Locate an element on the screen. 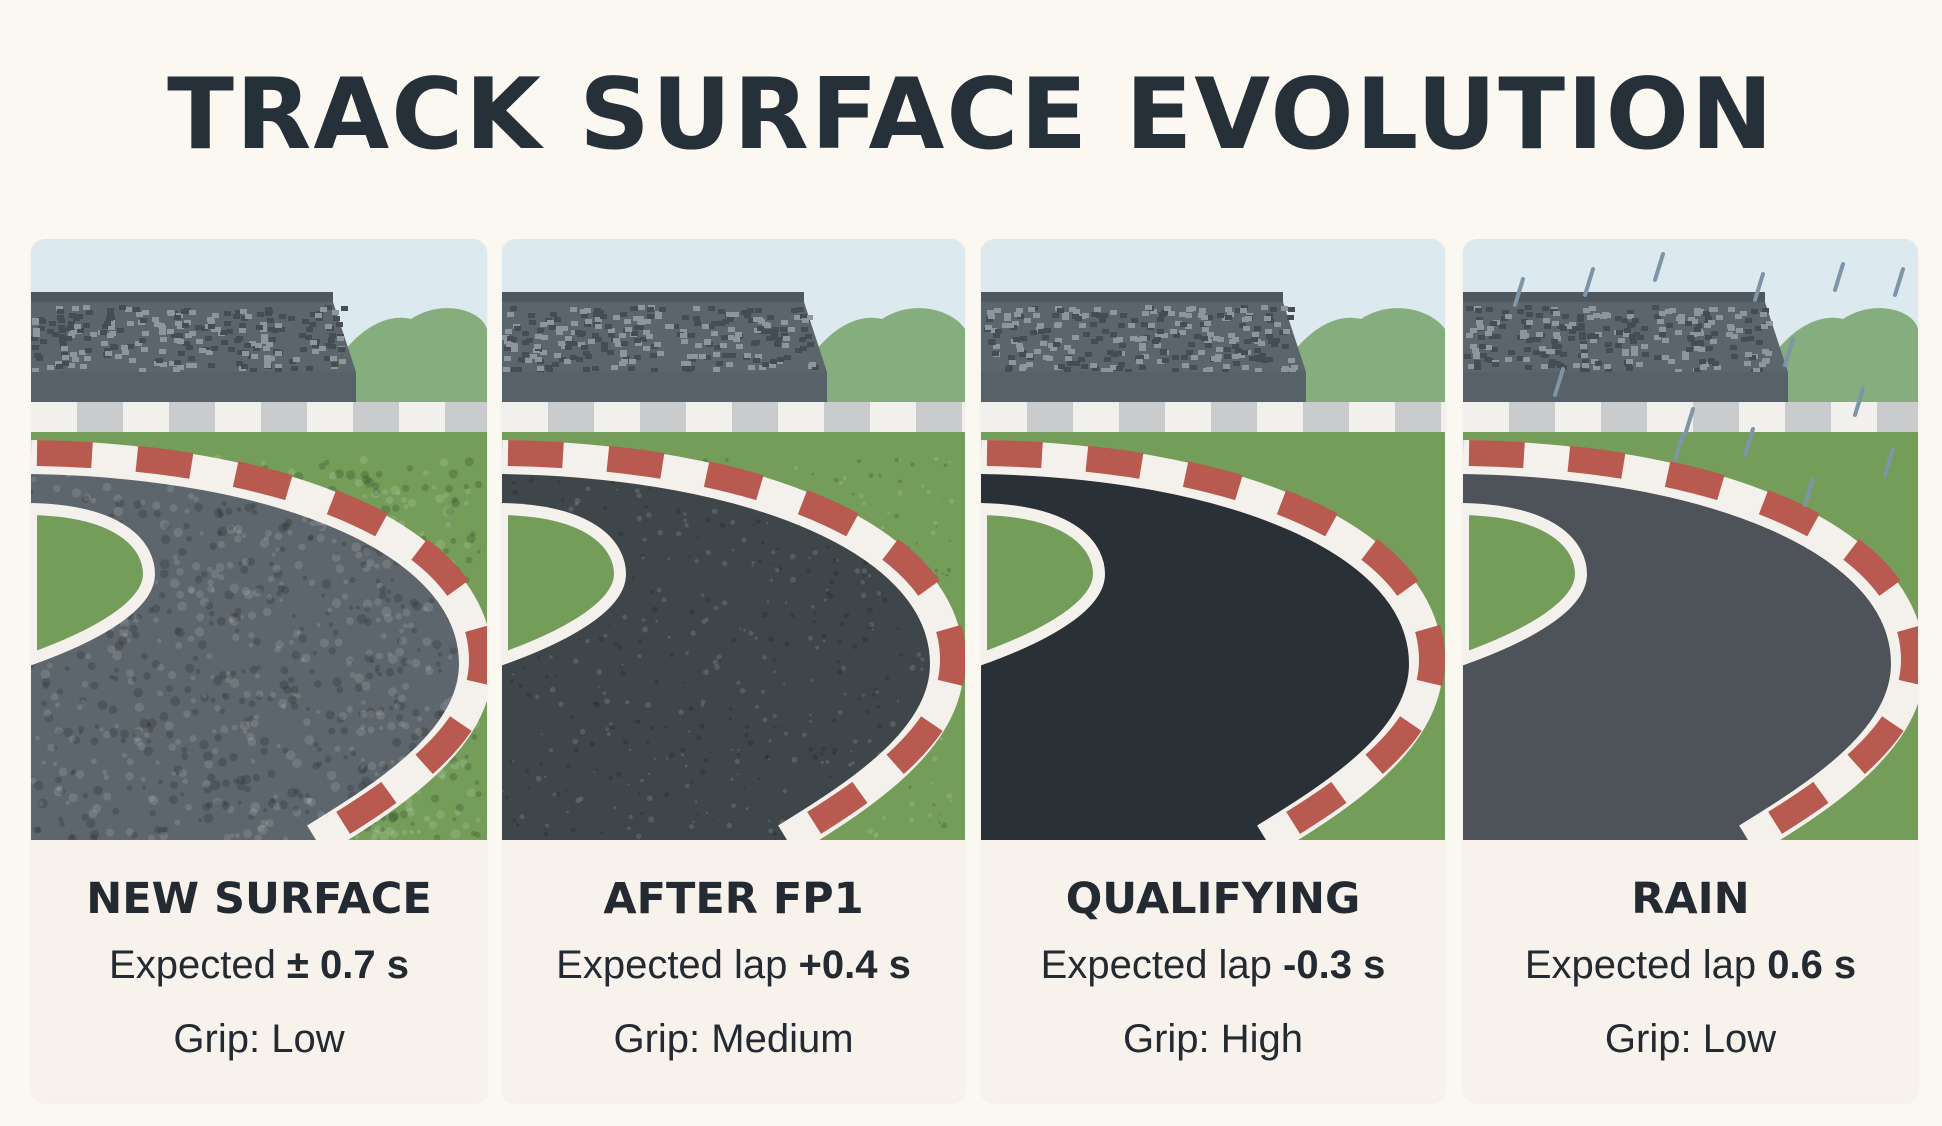 Image resolution: width=1942 pixels, height=1126 pixels. grip: Grip: High is located at coordinates (1213, 1039).